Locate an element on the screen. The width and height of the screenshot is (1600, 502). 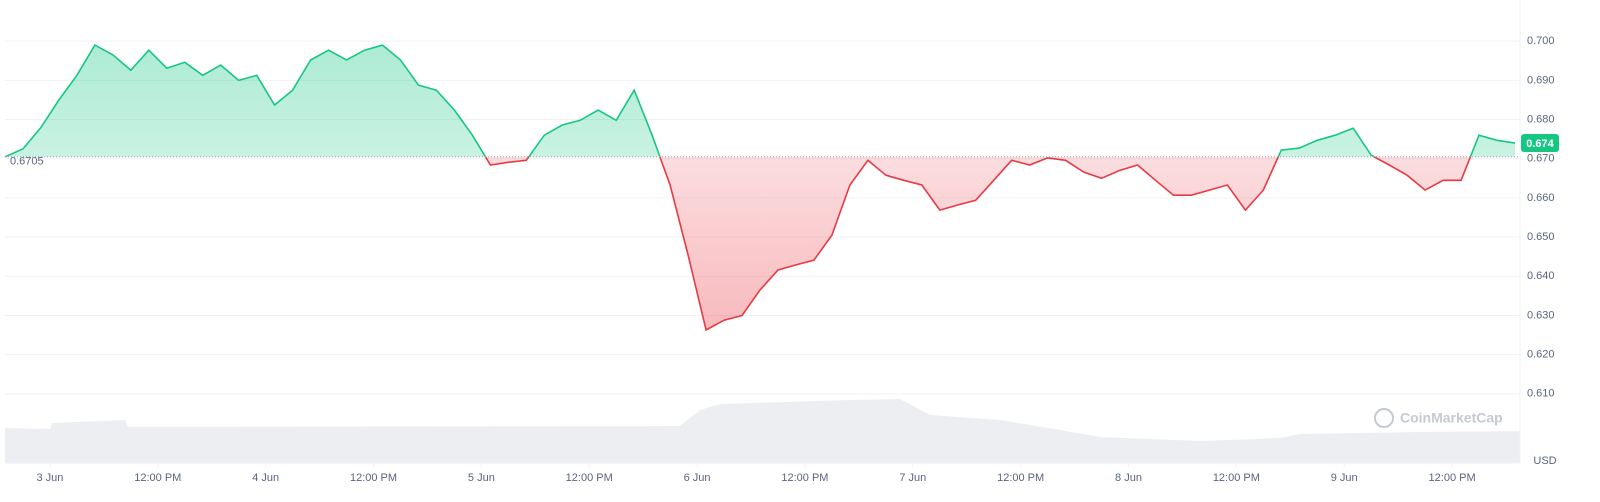
y-tick-label: 0.640 is located at coordinates (1541, 276).